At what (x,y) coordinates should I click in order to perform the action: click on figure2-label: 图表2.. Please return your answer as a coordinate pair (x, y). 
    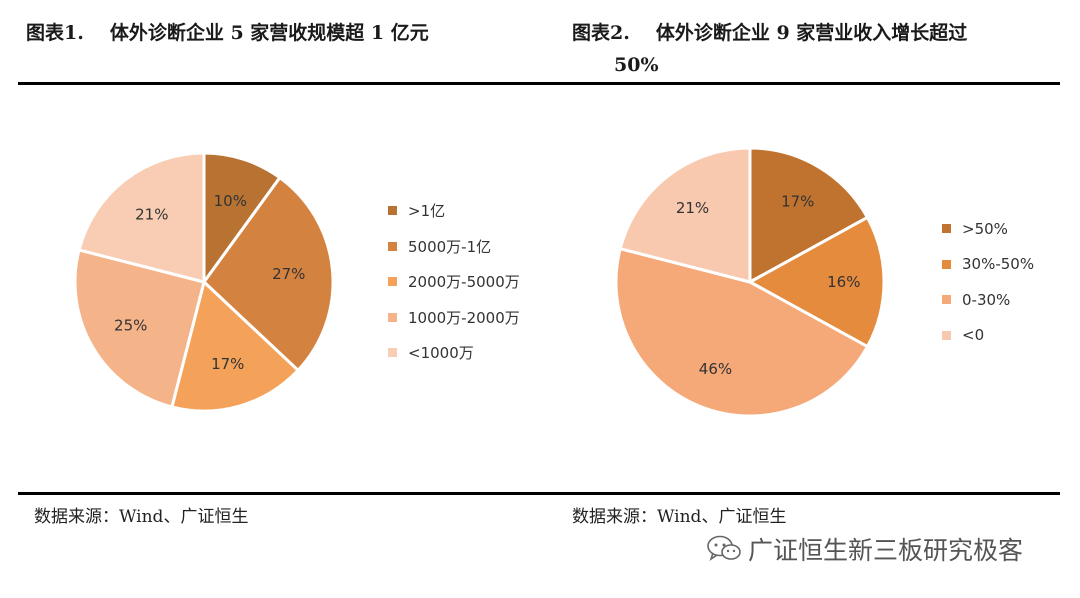
    Looking at the image, I should click on (601, 33).